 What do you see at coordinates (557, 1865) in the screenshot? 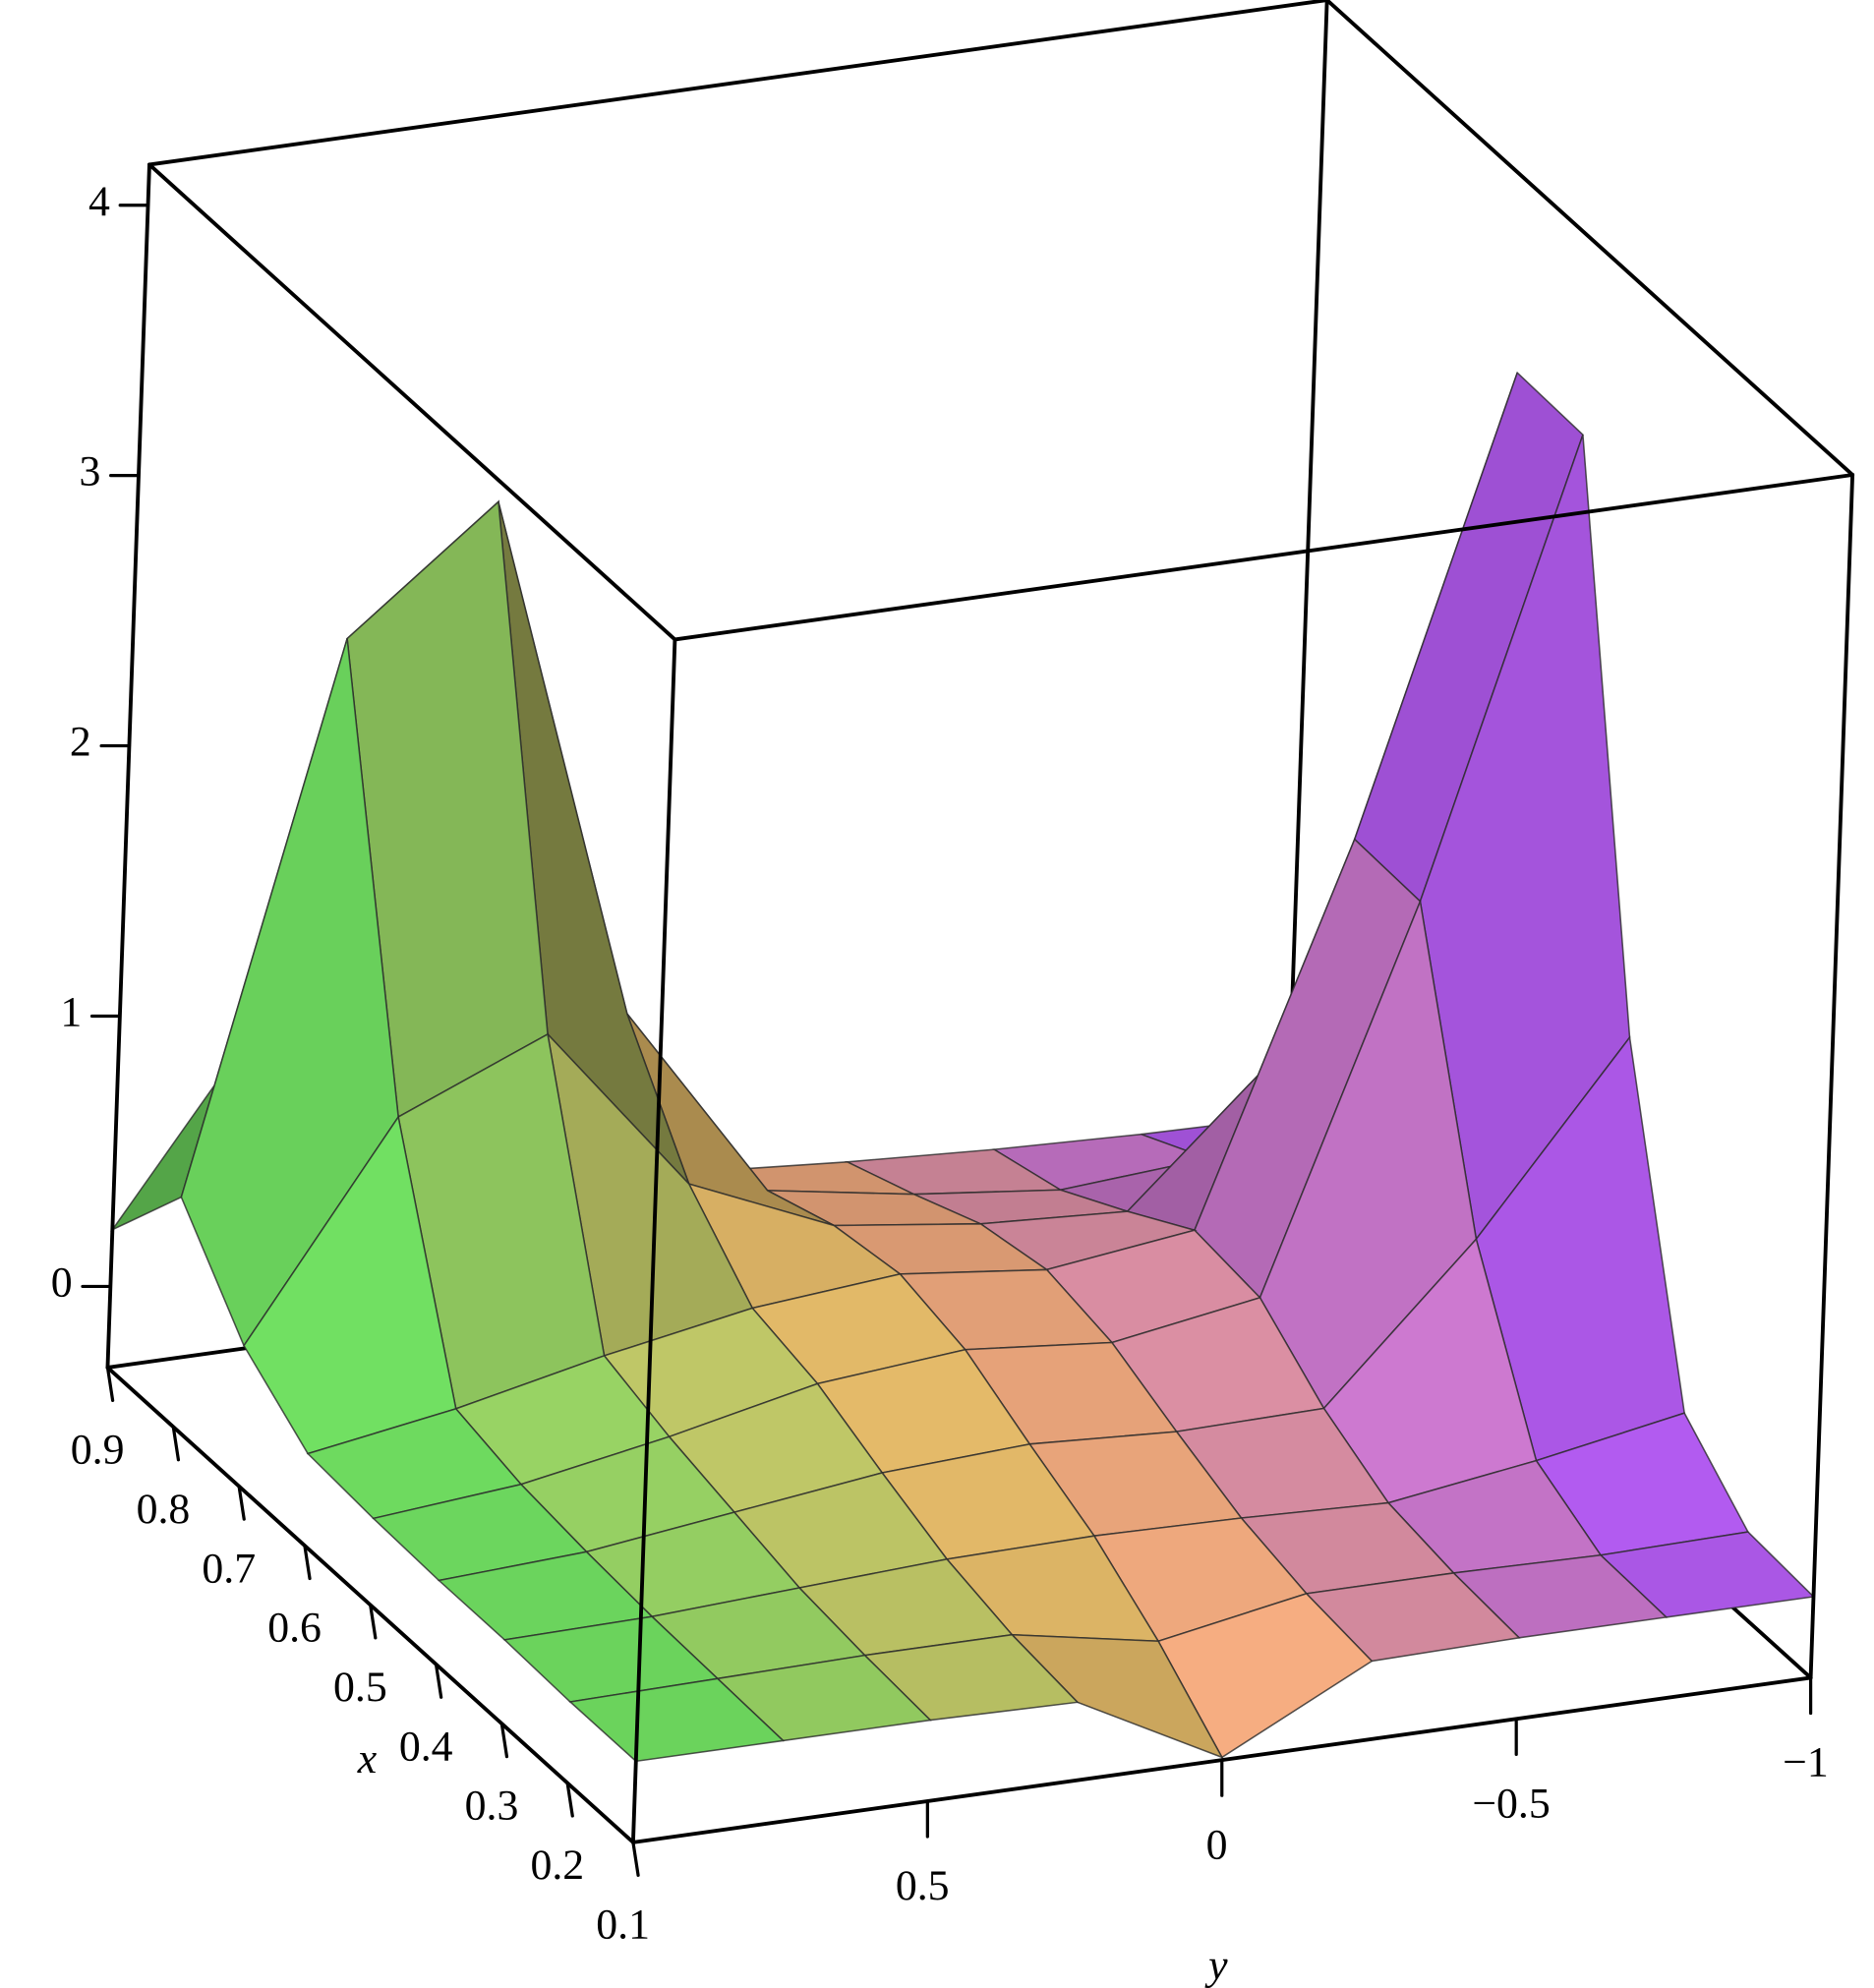
I see `x-tick-label: 0.2` at bounding box center [557, 1865].